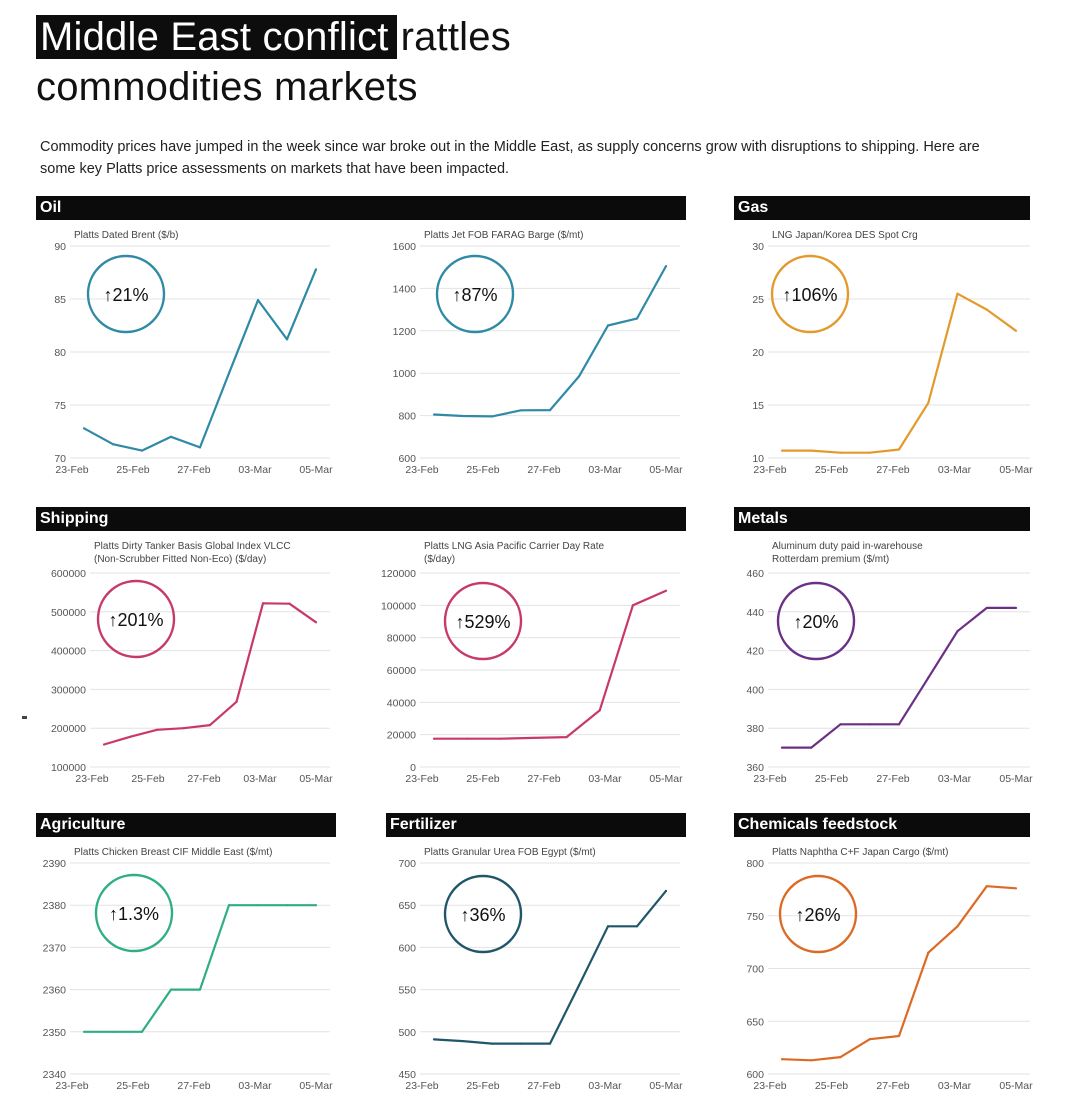  Describe the element at coordinates (514, 546) in the screenshot. I see `chart-title: Platts LNG Asia Pacific Carrier Day Rate` at that location.